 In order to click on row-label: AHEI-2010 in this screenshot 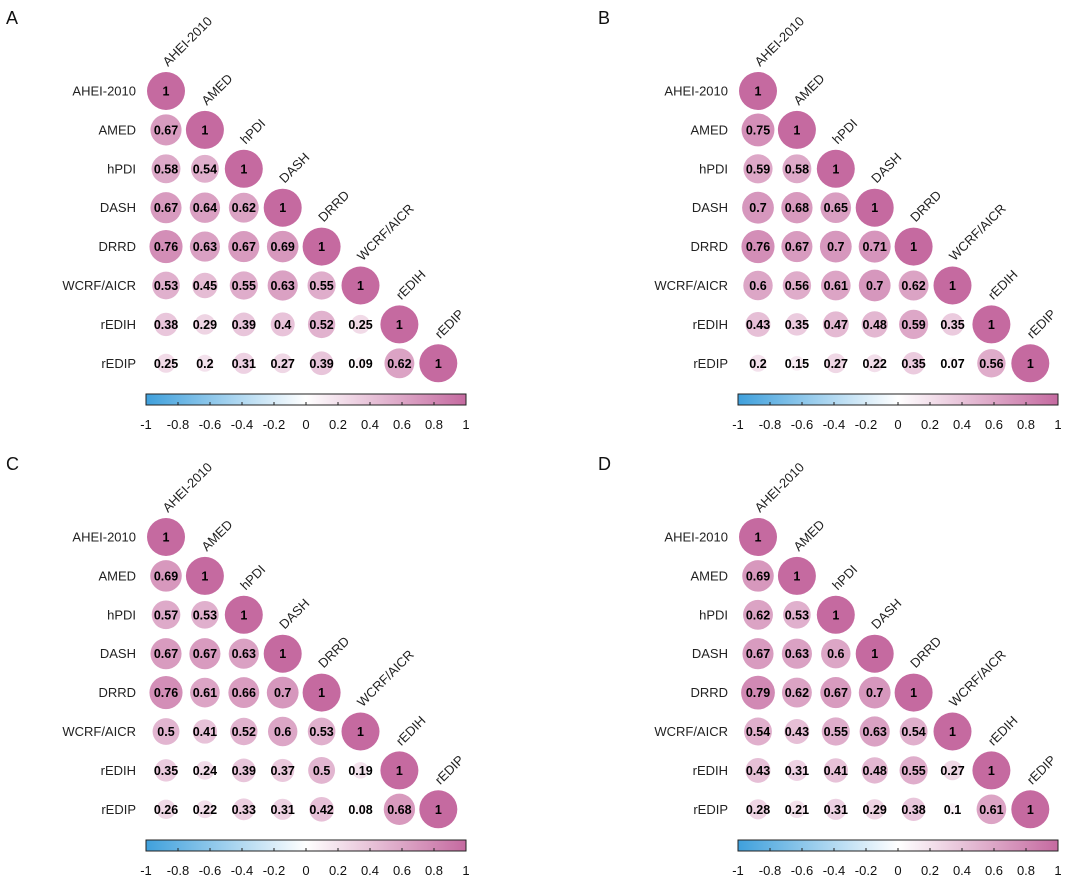, I will do `click(104, 91)`.